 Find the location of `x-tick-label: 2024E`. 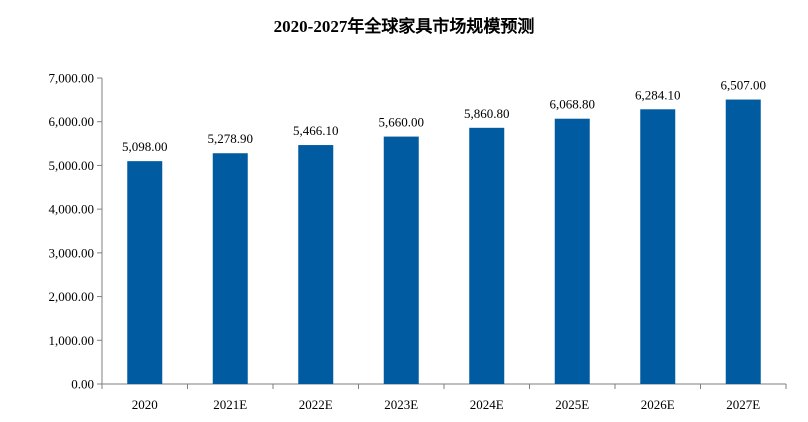

x-tick-label: 2024E is located at coordinates (487, 404).